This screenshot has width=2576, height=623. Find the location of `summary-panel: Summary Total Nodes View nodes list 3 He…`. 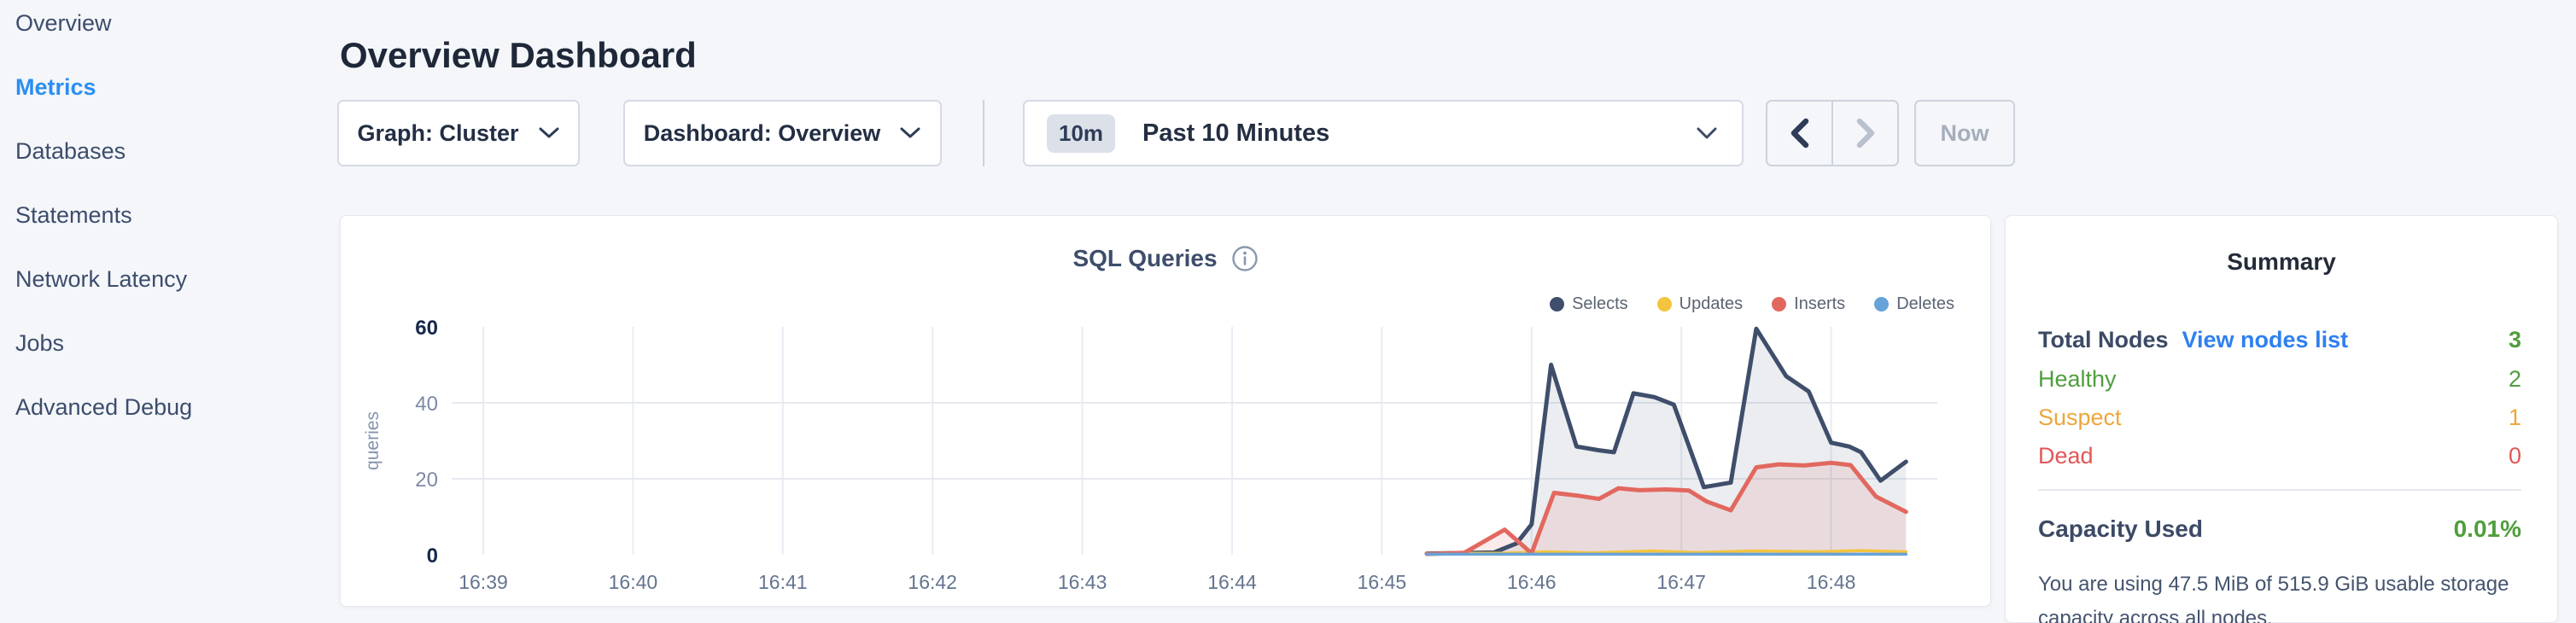

summary-panel: Summary Total Nodes View nodes list 3 He… is located at coordinates (2281, 419).